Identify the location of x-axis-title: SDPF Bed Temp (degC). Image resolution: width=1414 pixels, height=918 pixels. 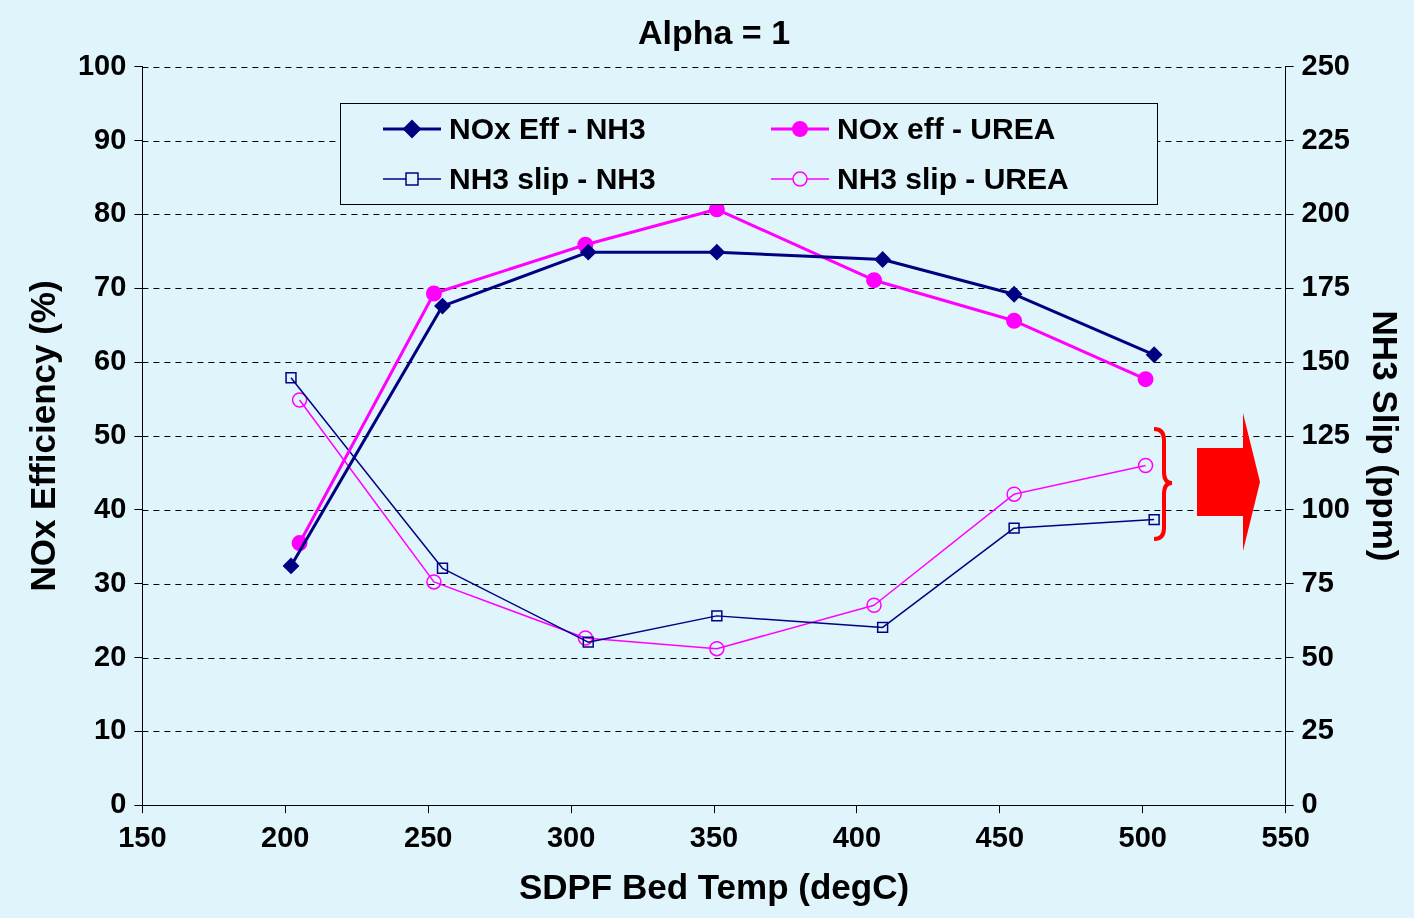
(714, 886).